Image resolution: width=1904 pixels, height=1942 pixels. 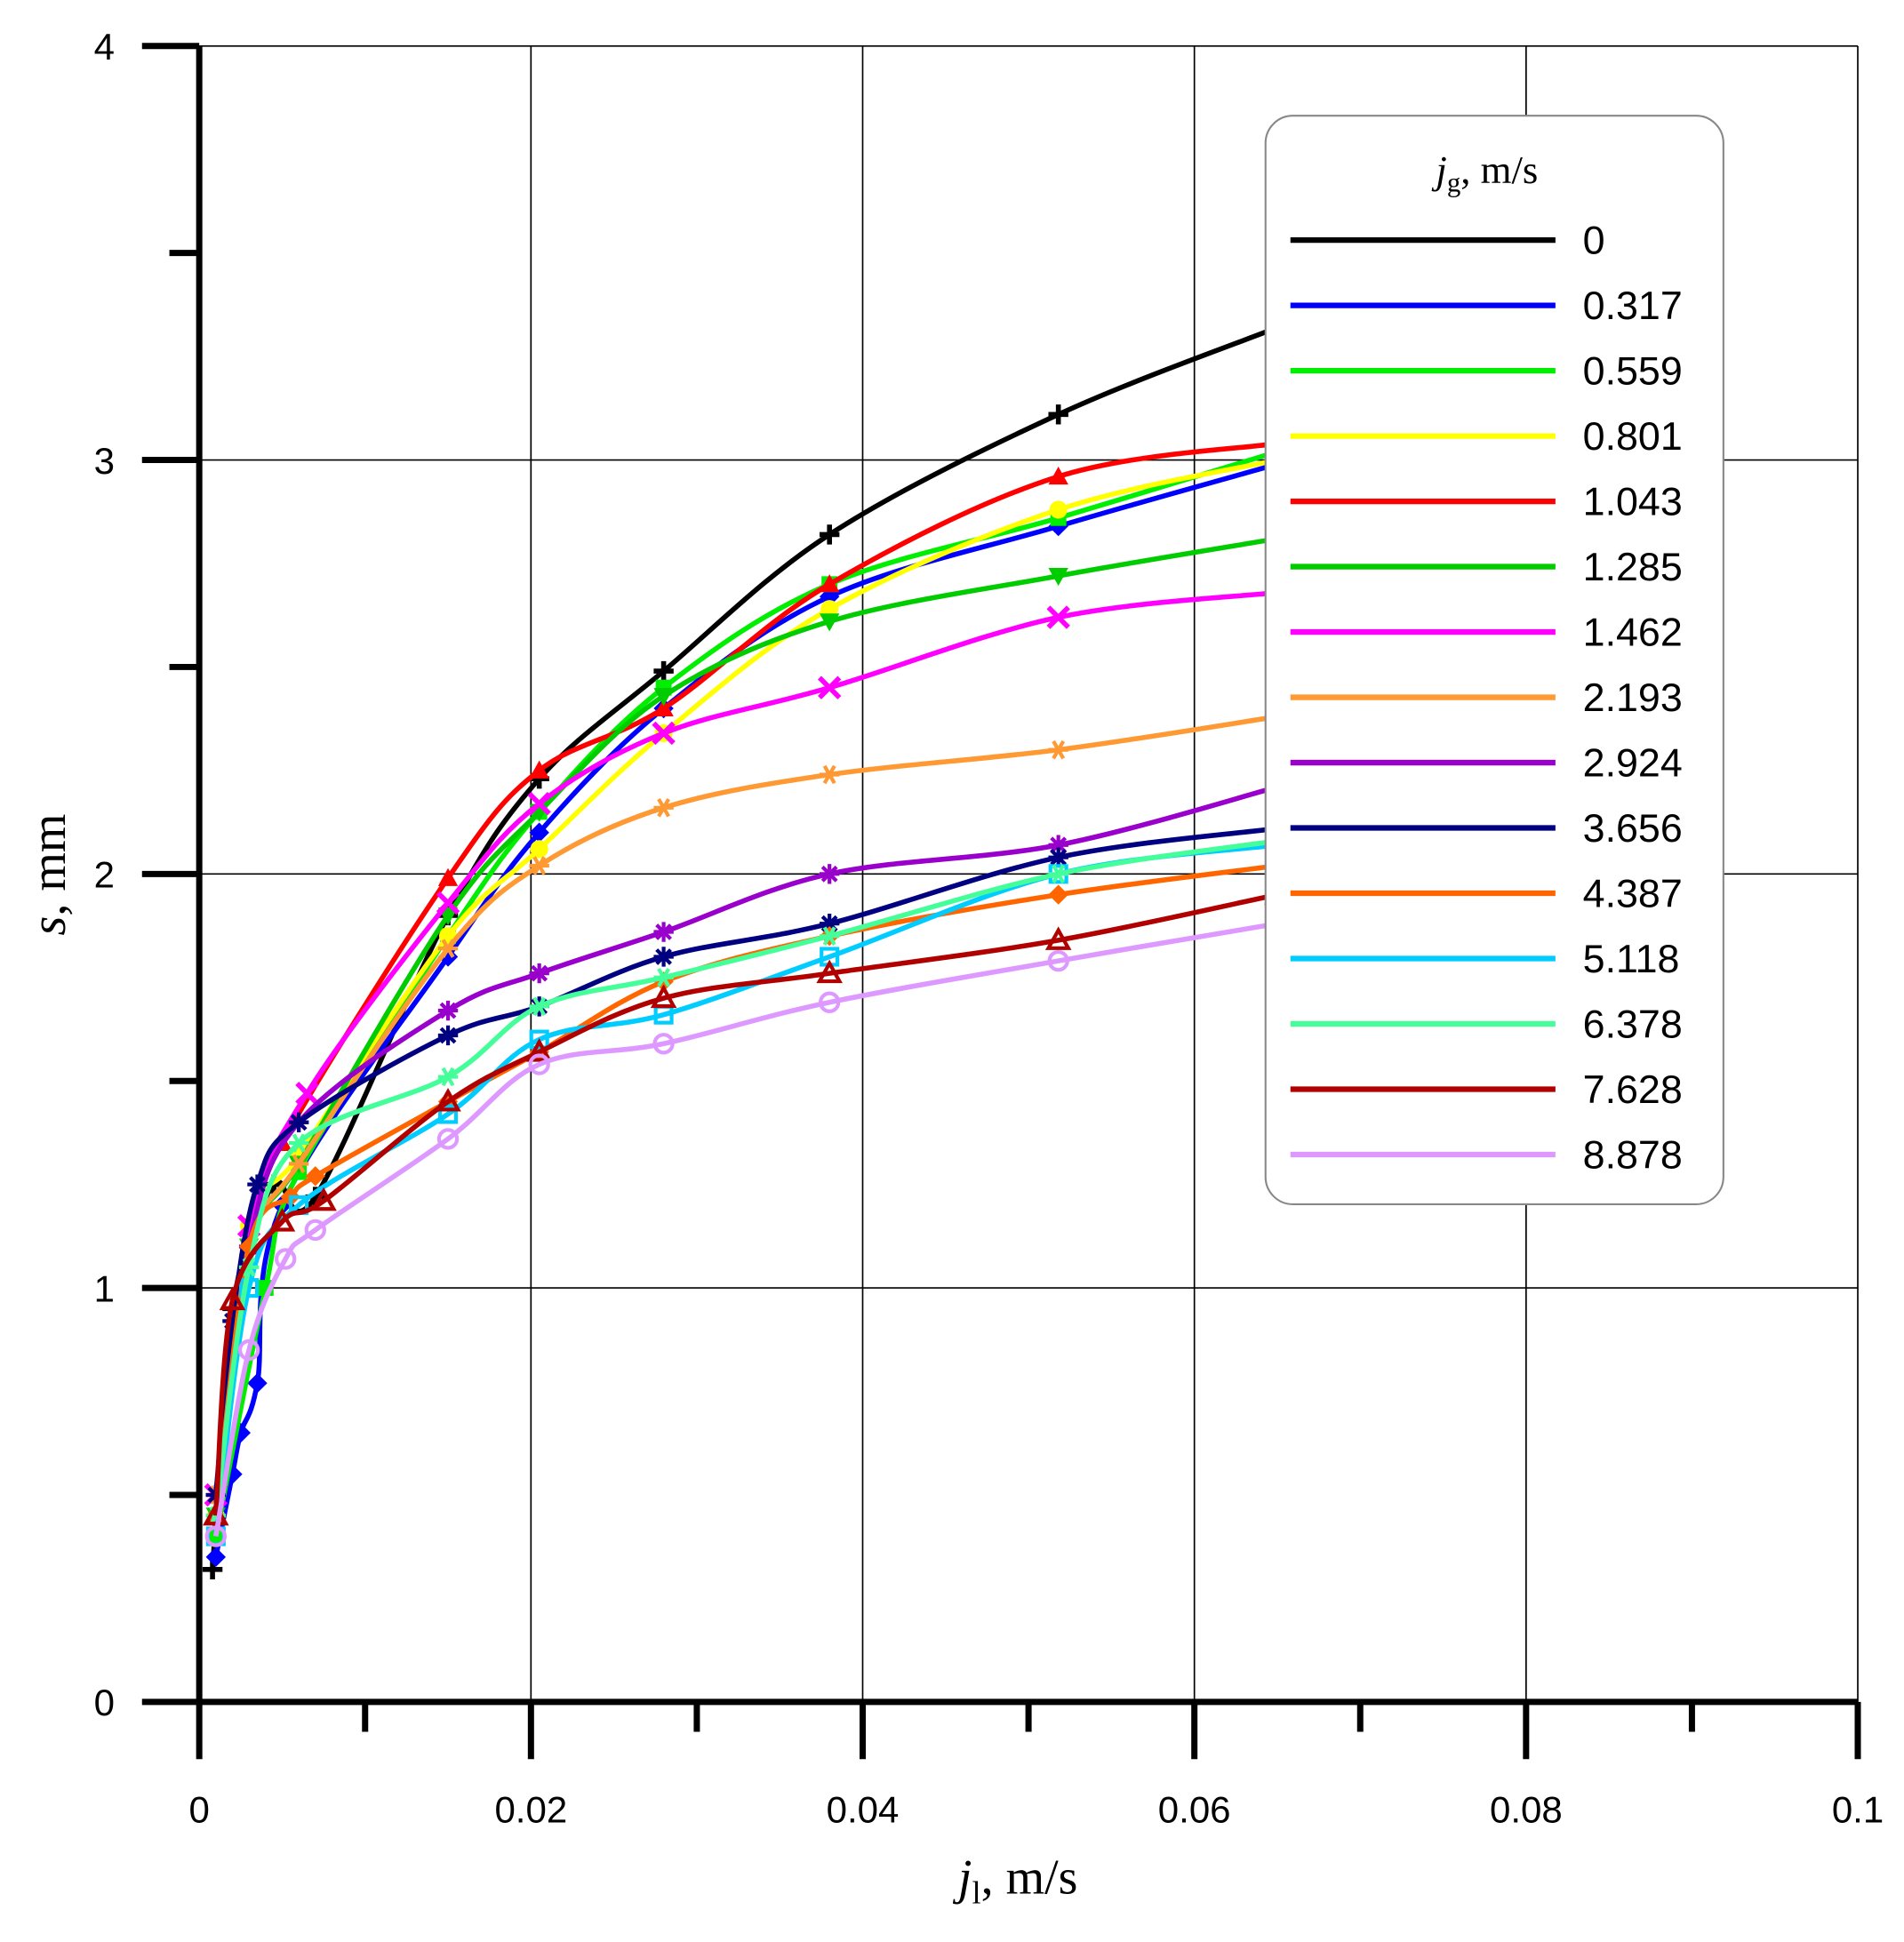 I want to click on y-tick-label: 1, so click(x=104, y=1288).